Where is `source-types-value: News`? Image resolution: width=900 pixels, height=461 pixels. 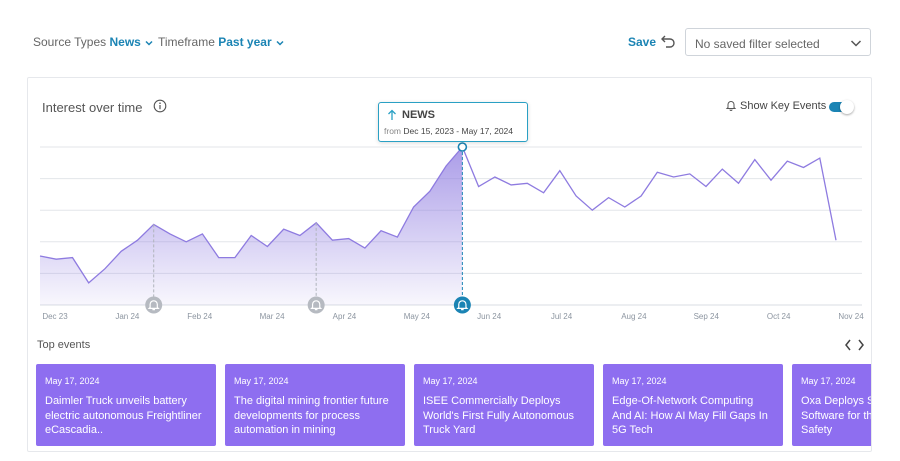
source-types-value: News is located at coordinates (125, 42).